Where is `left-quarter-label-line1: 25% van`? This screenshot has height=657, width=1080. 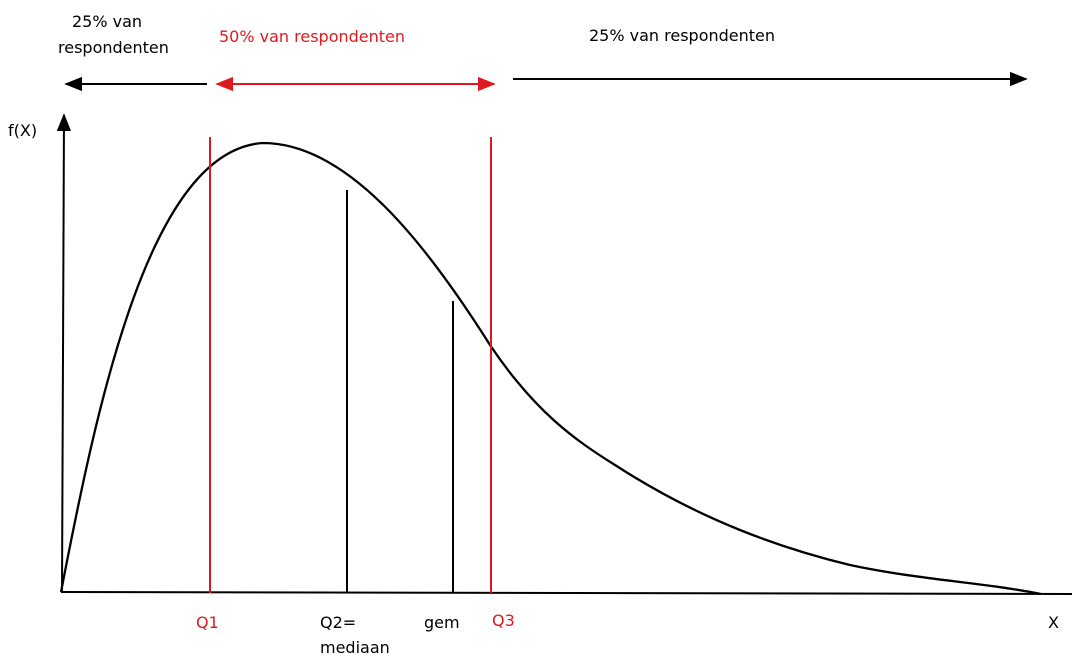
left-quarter-label-line1: 25% van is located at coordinates (107, 21).